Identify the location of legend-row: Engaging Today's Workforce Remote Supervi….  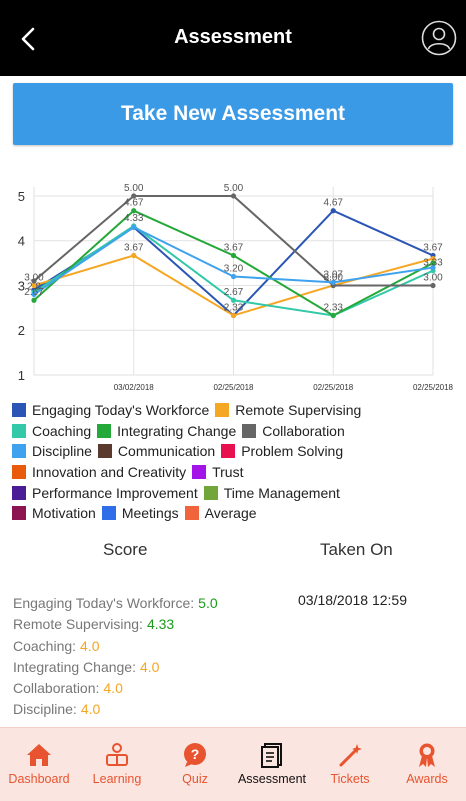
(237, 410).